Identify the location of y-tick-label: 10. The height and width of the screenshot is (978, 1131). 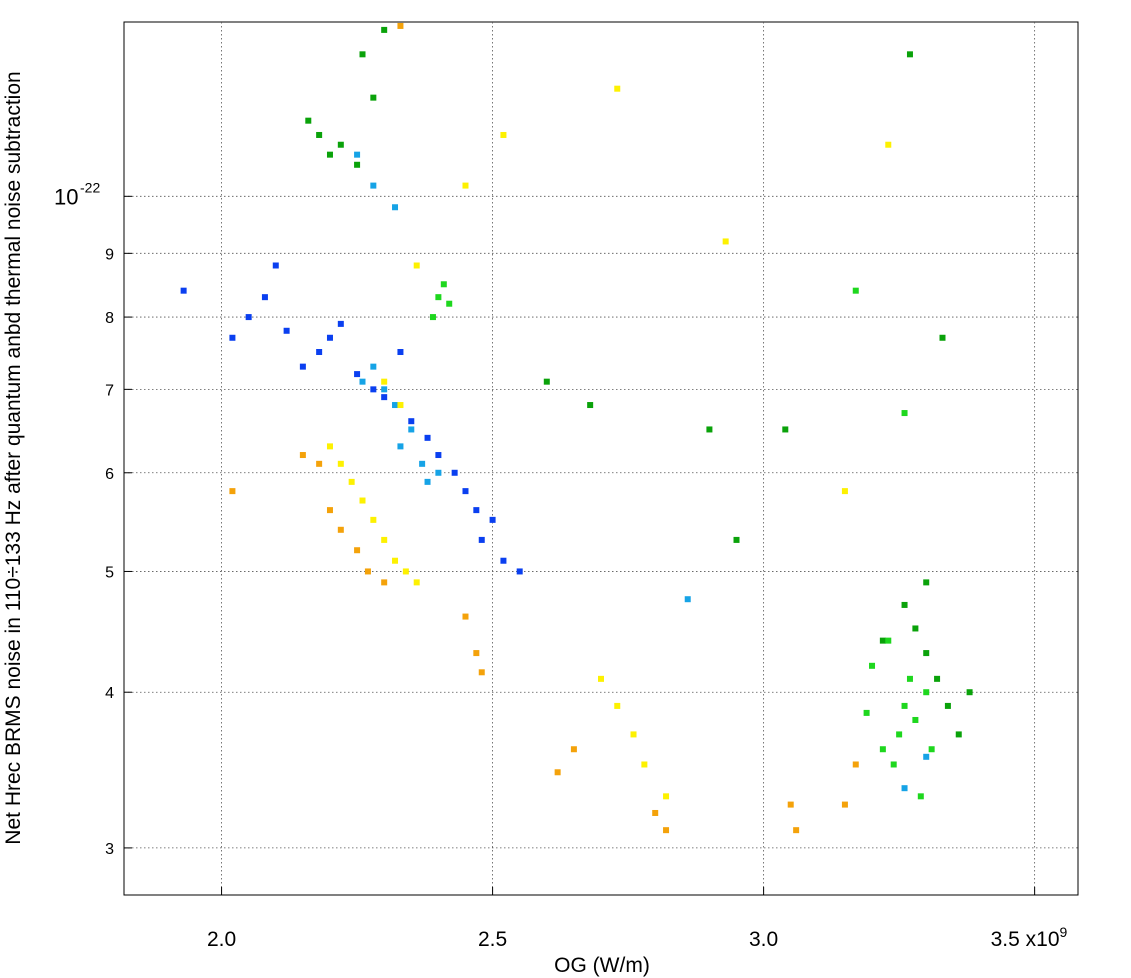
(66, 196).